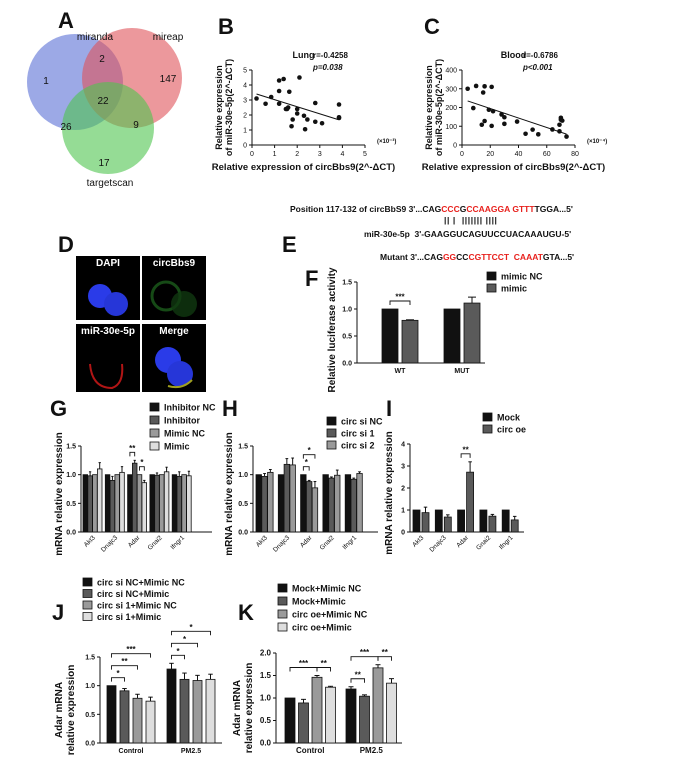  Describe the element at coordinates (46, 81) in the screenshot. I see `venn-count: 1` at that location.